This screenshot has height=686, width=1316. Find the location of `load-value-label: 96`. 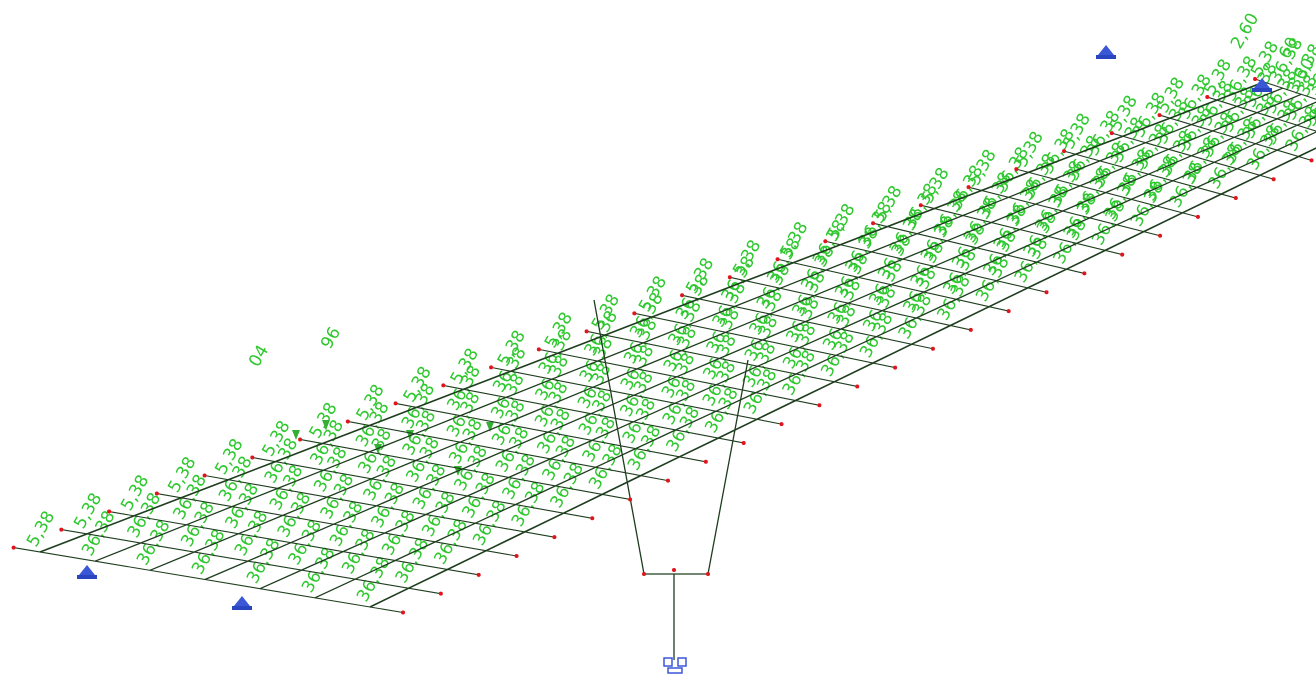

load-value-label: 96 is located at coordinates (331, 338).